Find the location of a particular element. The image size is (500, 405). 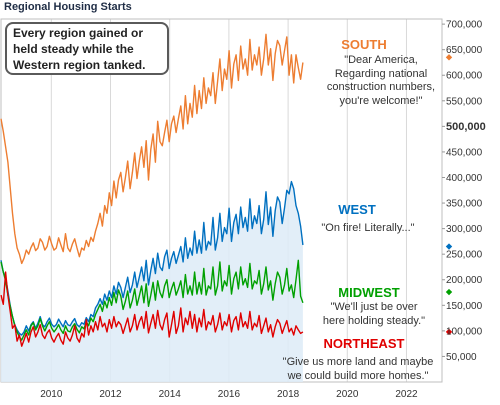

x-axis-ticks: 2010 2012 2014 2016 2018 2020 2022 is located at coordinates (229, 394).